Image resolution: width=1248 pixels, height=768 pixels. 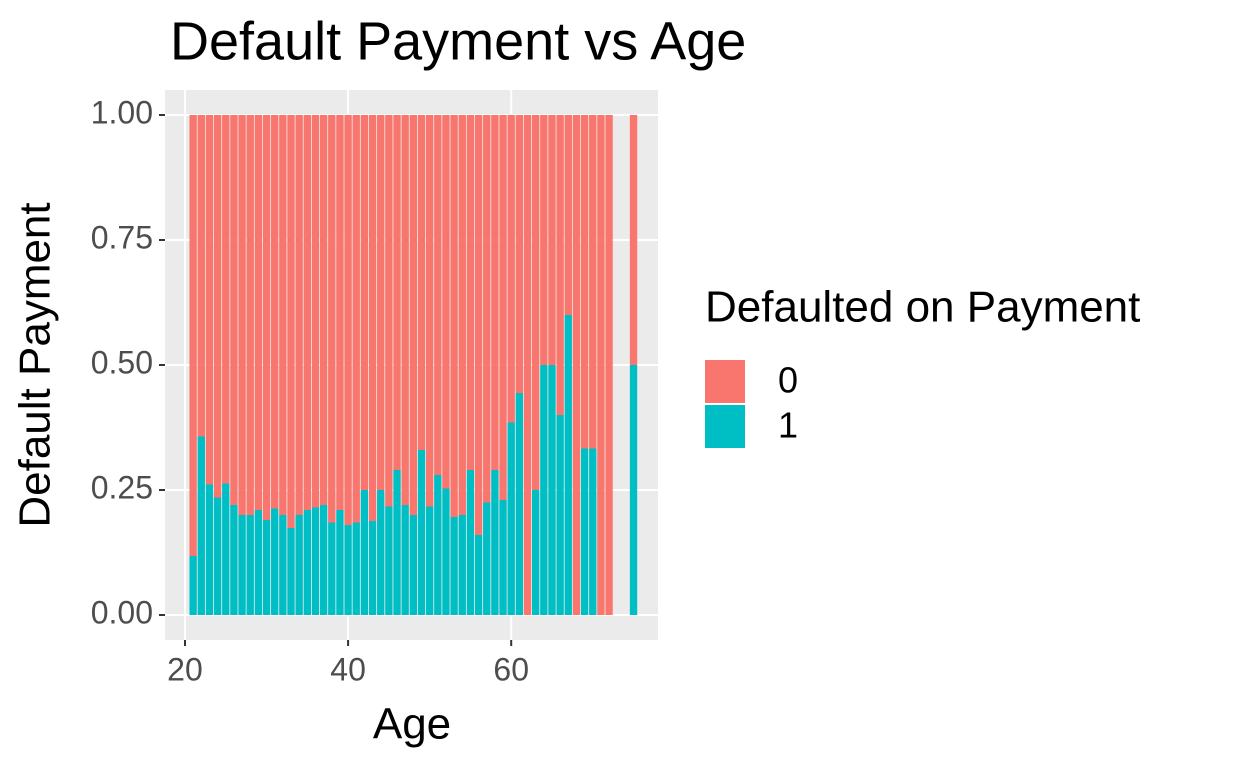 I want to click on legend-label: 0, so click(x=788, y=380).